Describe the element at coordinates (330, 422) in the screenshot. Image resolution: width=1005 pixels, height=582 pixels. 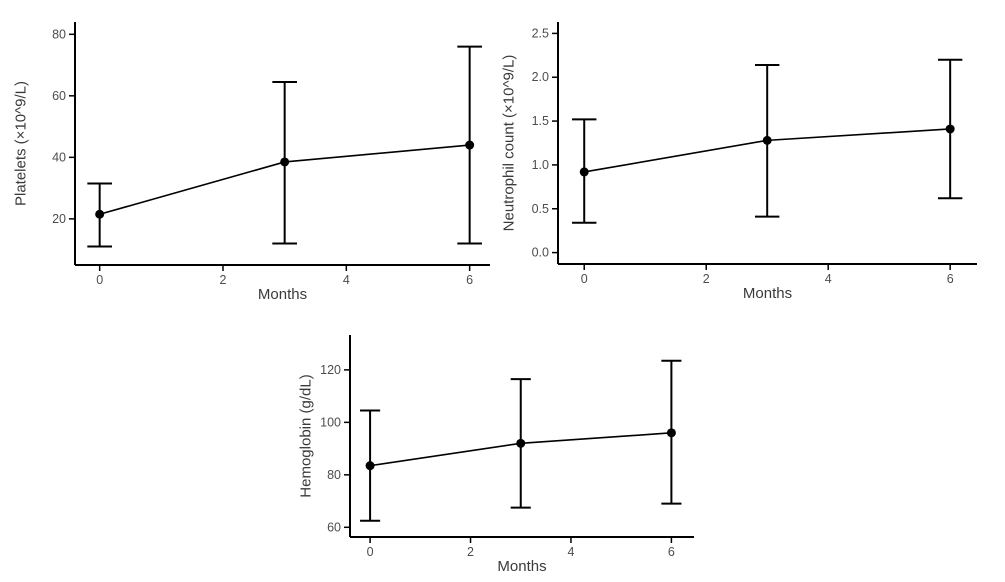
I see `y-tick-label: 100` at that location.